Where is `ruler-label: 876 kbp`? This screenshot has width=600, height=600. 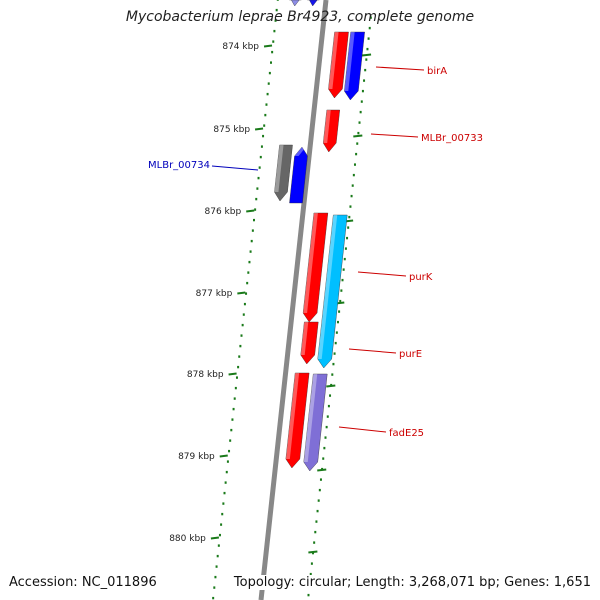 ruler-label: 876 kbp is located at coordinates (223, 212).